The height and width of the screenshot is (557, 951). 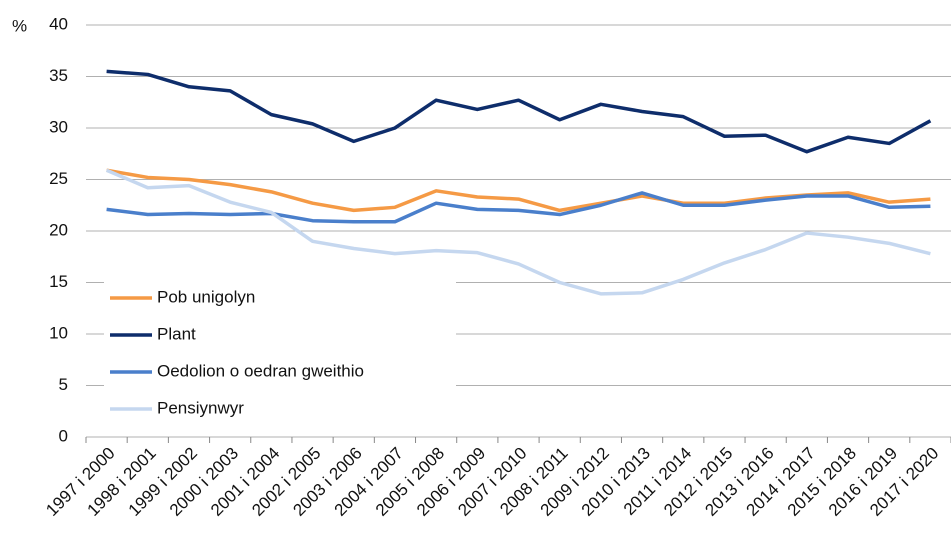 I want to click on y-tick-label: 0, so click(x=63, y=435).